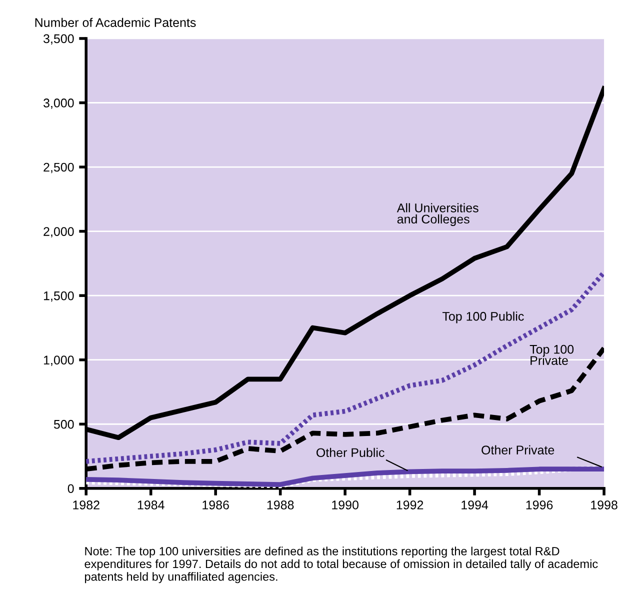  Describe the element at coordinates (539, 505) in the screenshot. I see `x-tick-label: 1996` at that location.